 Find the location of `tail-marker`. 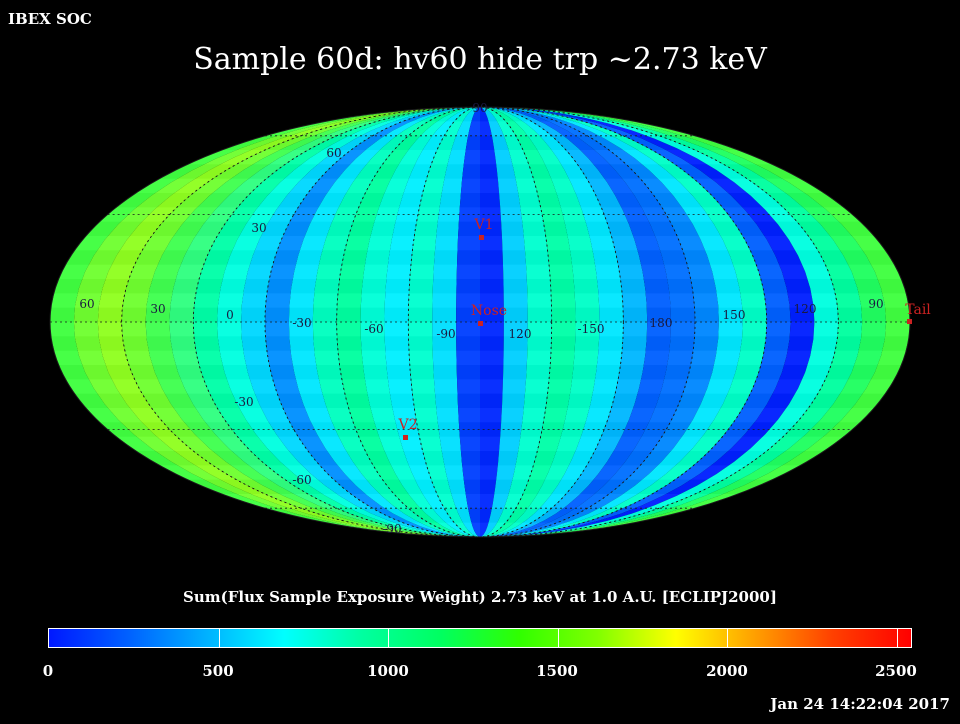

tail-marker is located at coordinates (909, 321).